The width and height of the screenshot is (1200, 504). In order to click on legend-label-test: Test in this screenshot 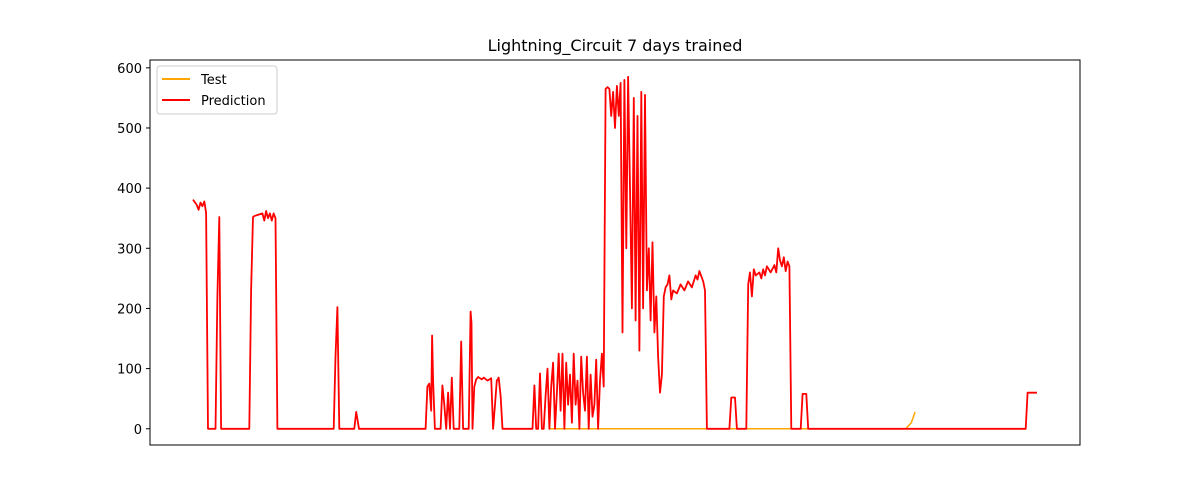, I will do `click(213, 80)`.